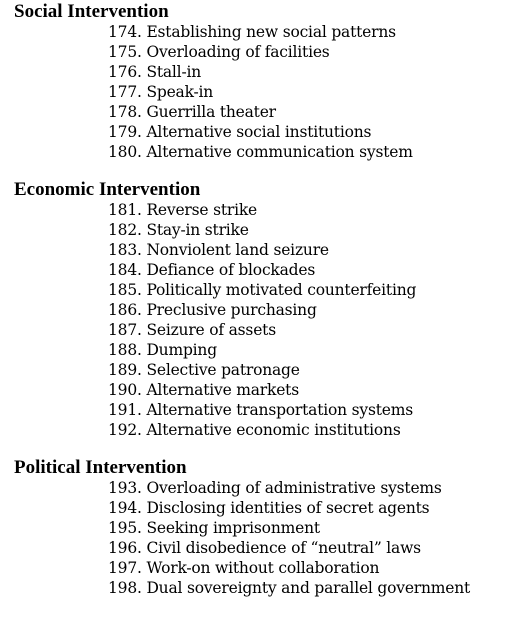 Image resolution: width=508 pixels, height=629 pixels. What do you see at coordinates (161, 92) in the screenshot?
I see `list-item: 177. Speak-in` at bounding box center [161, 92].